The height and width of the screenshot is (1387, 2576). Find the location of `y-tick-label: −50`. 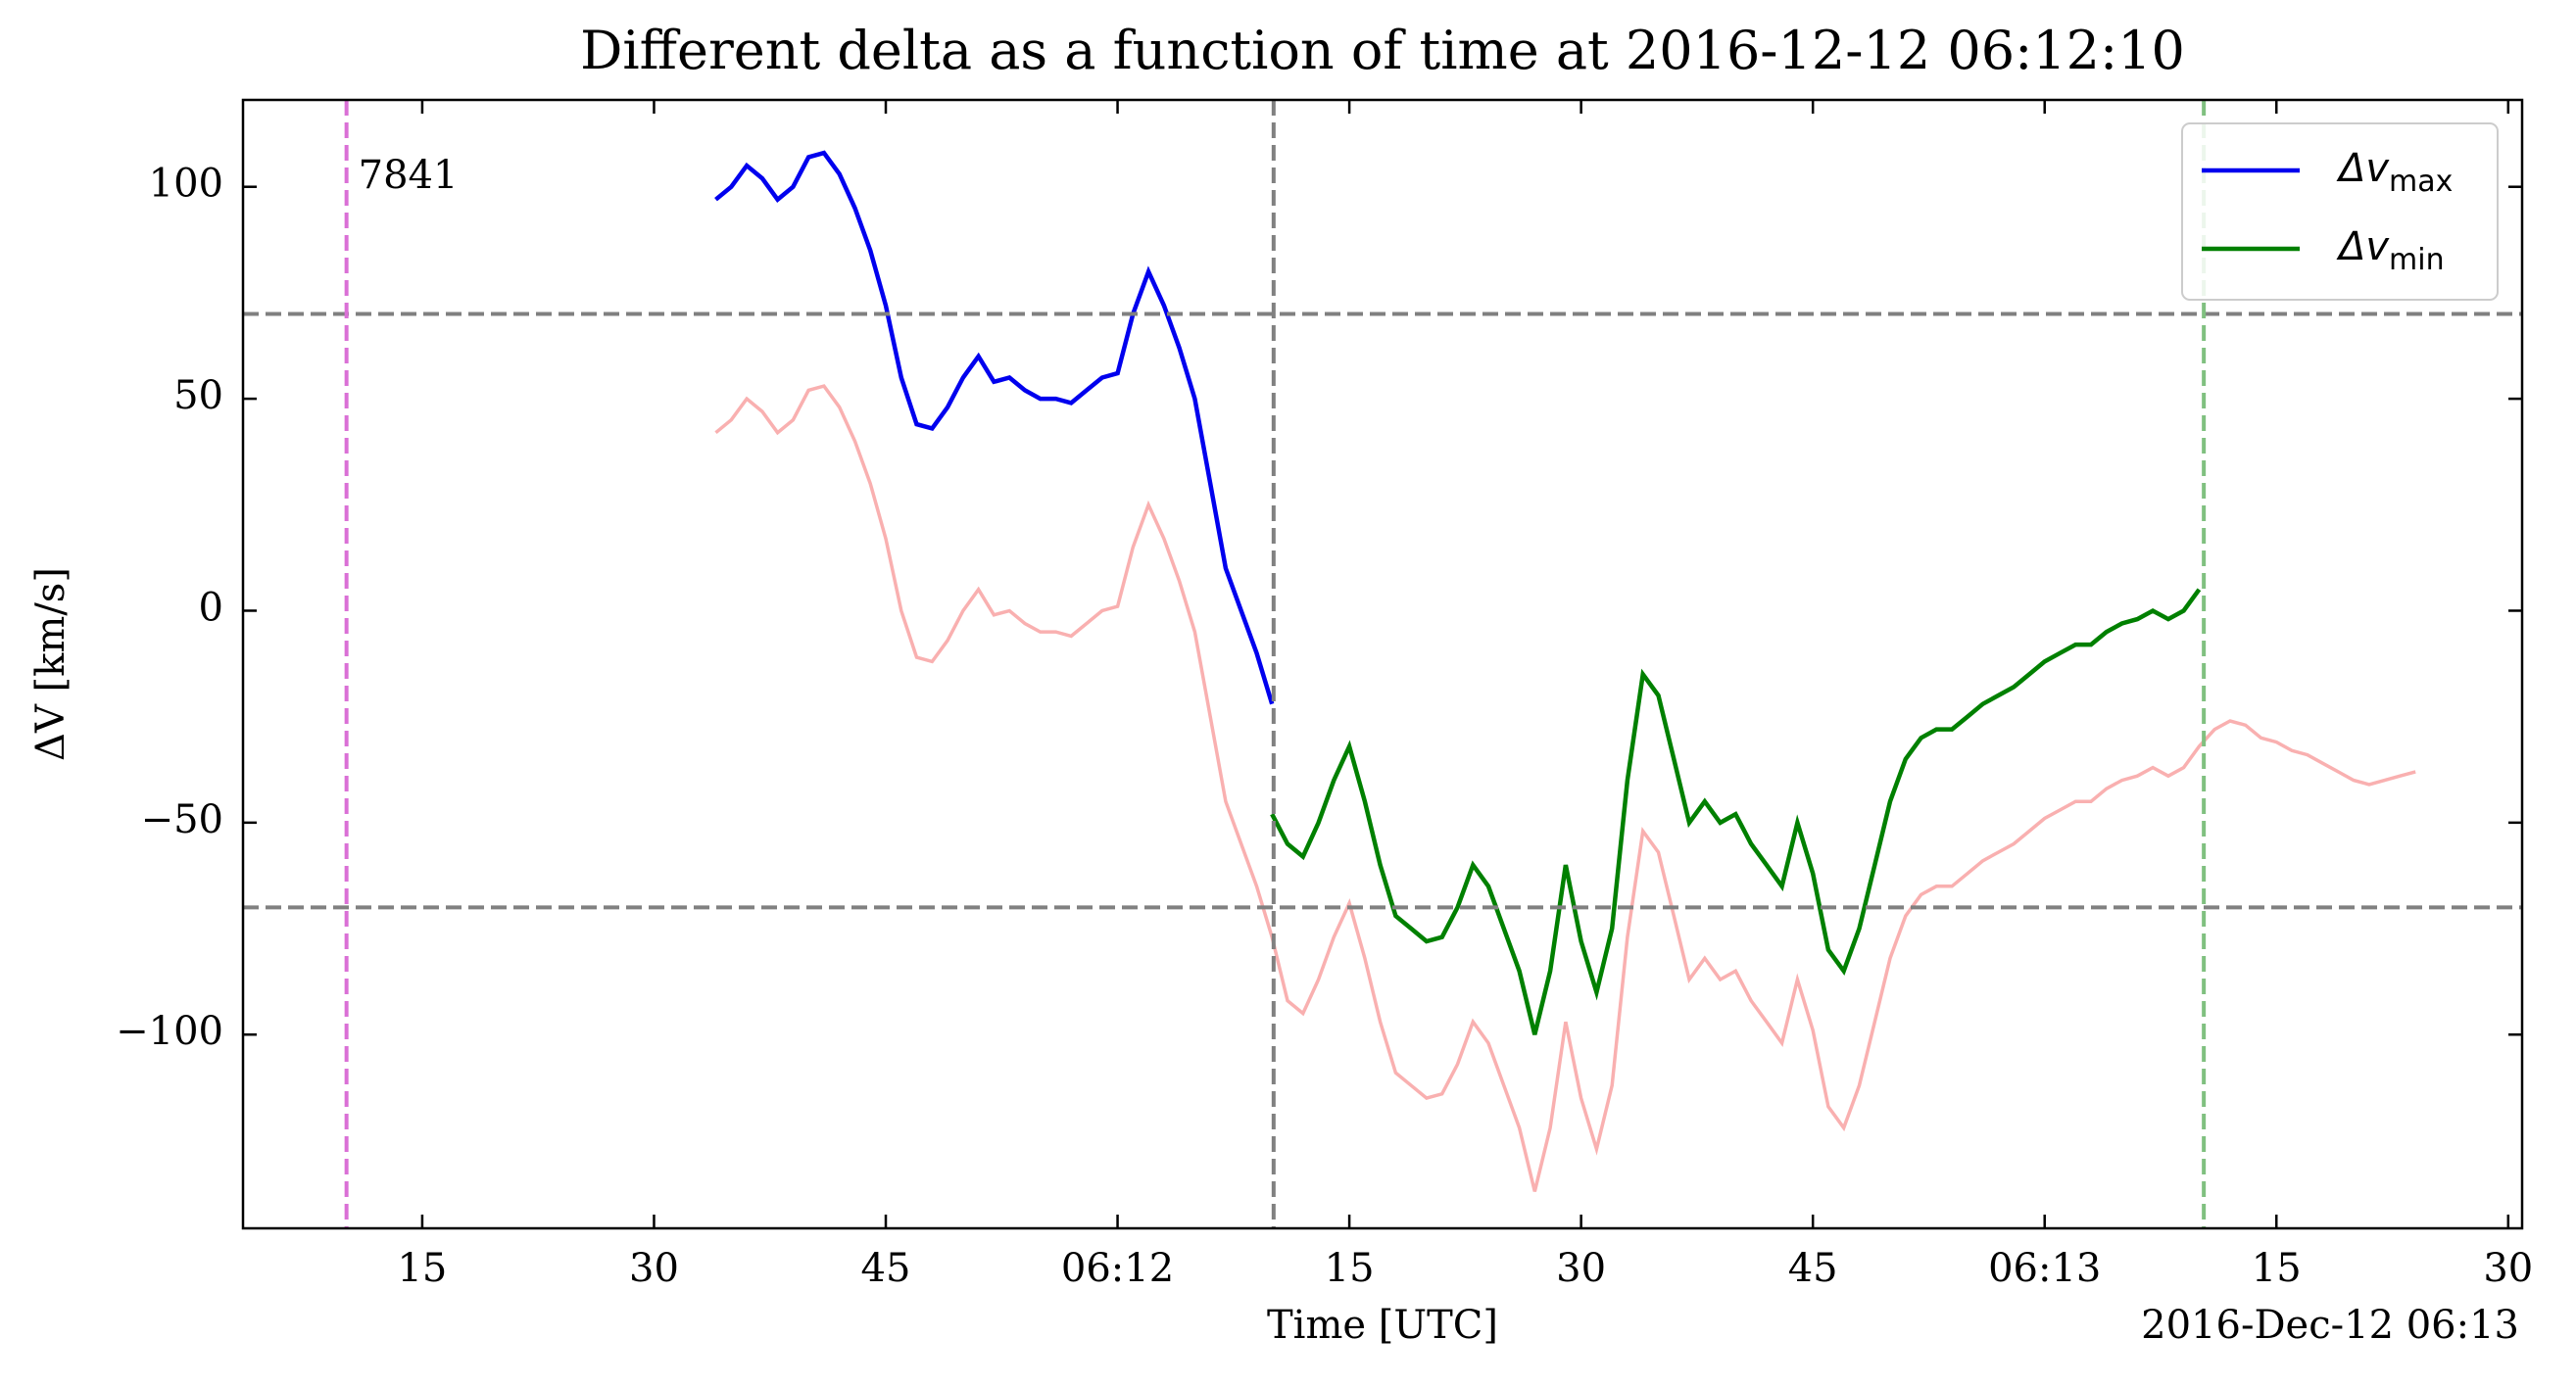

y-tick-label: −50 is located at coordinates (182, 819).